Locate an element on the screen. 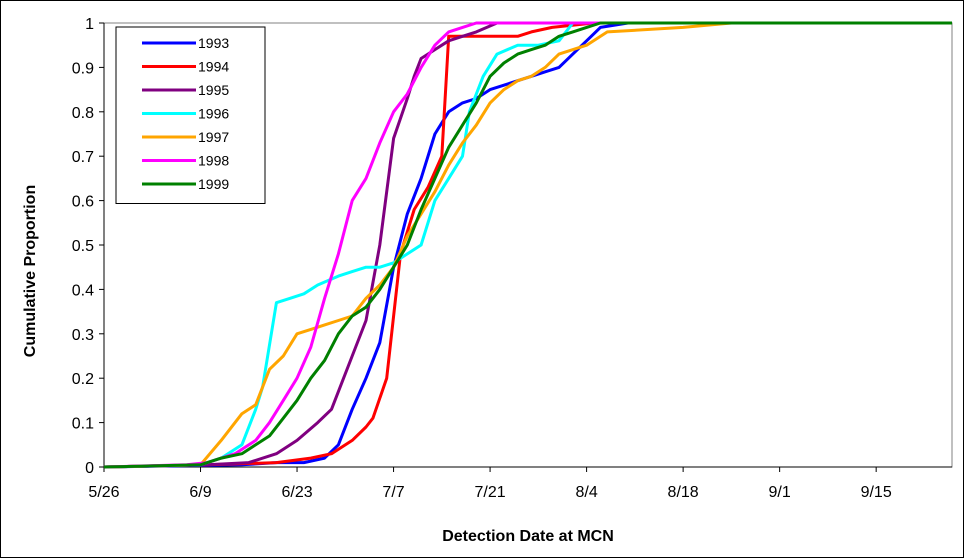 This screenshot has width=964, height=558. legend-label-1998: 1998 is located at coordinates (213, 161).